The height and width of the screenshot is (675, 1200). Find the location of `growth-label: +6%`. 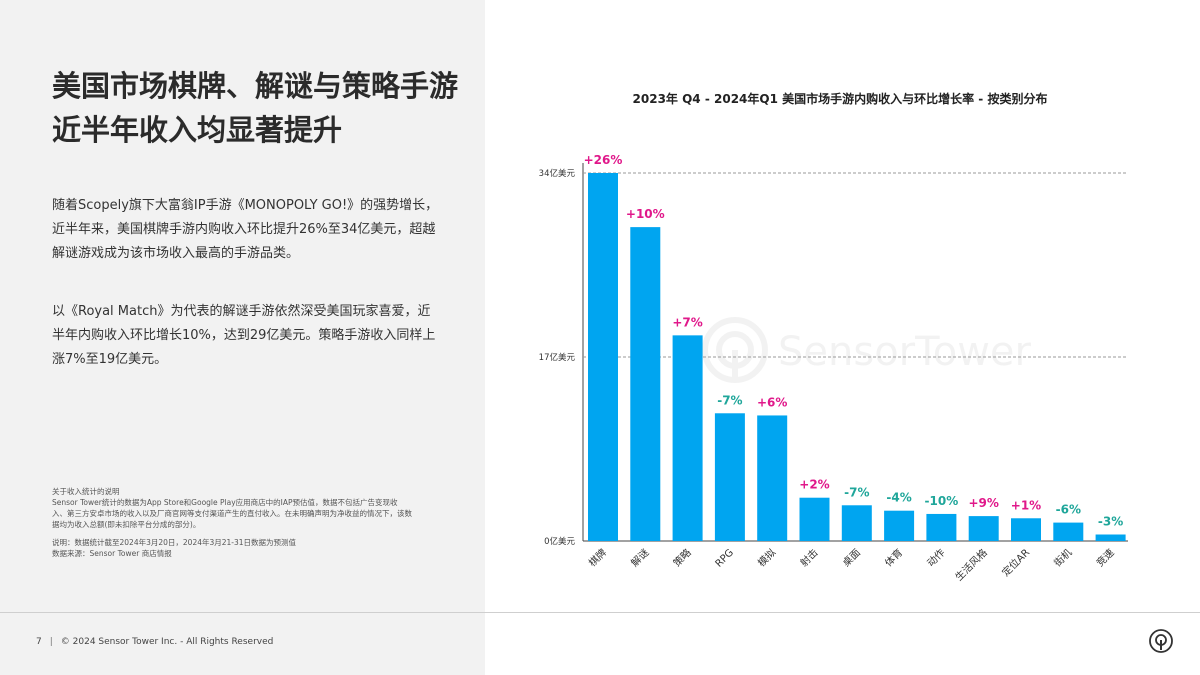

growth-label: +6% is located at coordinates (772, 402).